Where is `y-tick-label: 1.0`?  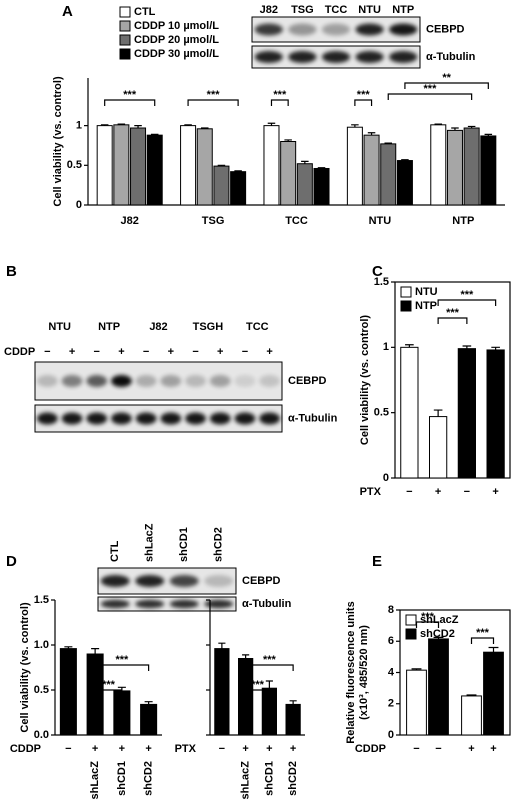 y-tick-label: 1.0 is located at coordinates (41, 645).